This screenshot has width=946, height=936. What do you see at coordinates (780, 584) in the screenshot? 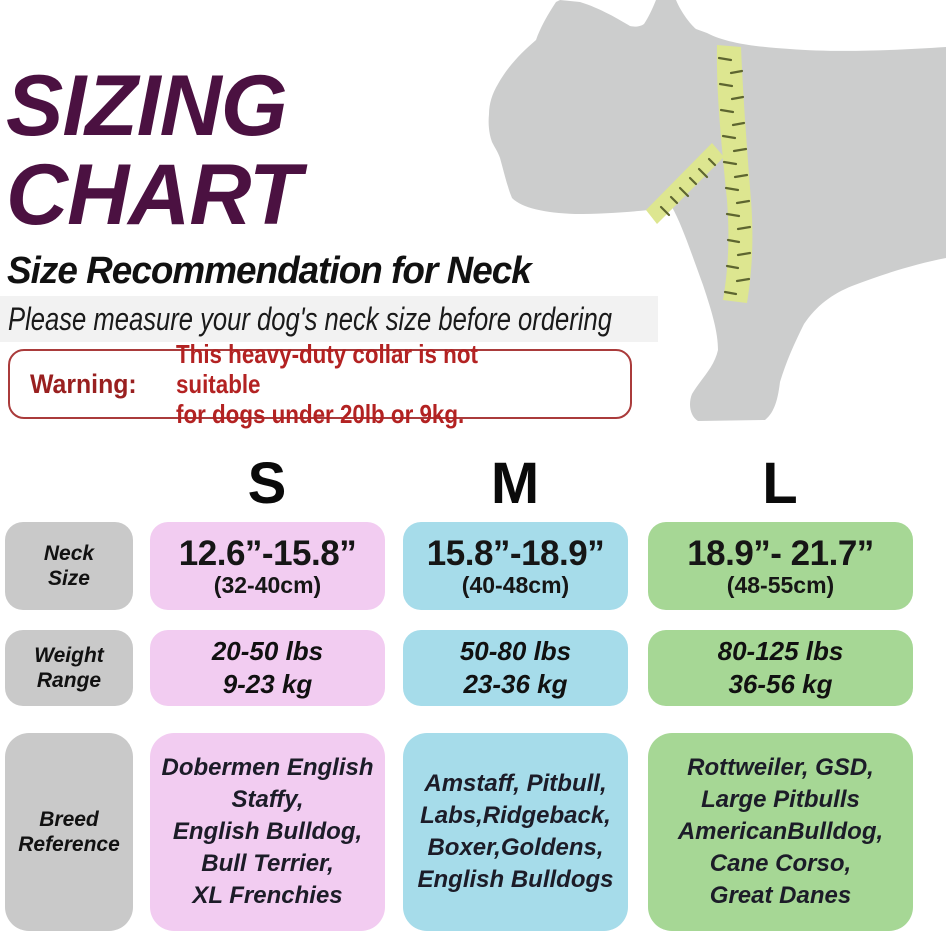
I see `neck-size-cm-l: (48-55cm)` at bounding box center [780, 584].